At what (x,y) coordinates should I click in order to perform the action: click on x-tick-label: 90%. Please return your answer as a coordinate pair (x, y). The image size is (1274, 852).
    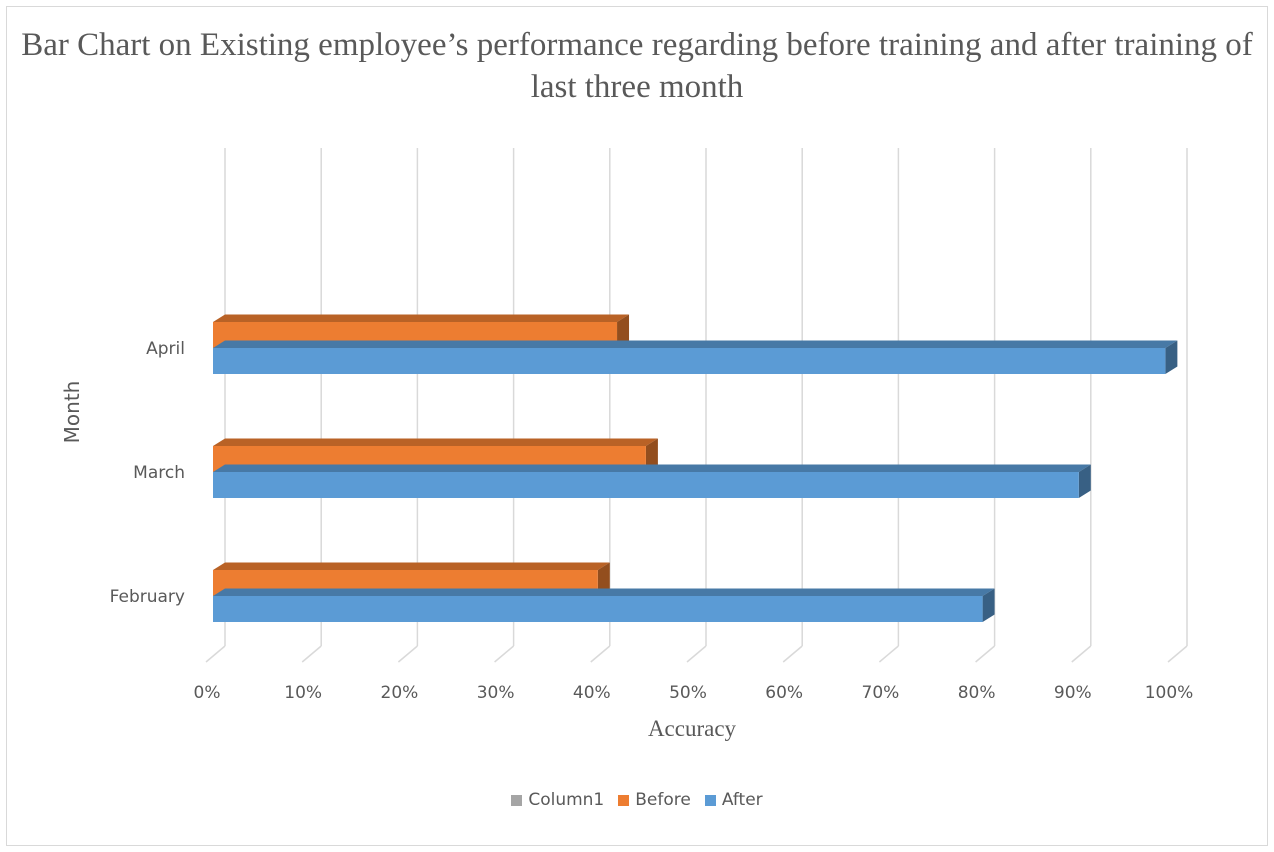
    Looking at the image, I should click on (1073, 693).